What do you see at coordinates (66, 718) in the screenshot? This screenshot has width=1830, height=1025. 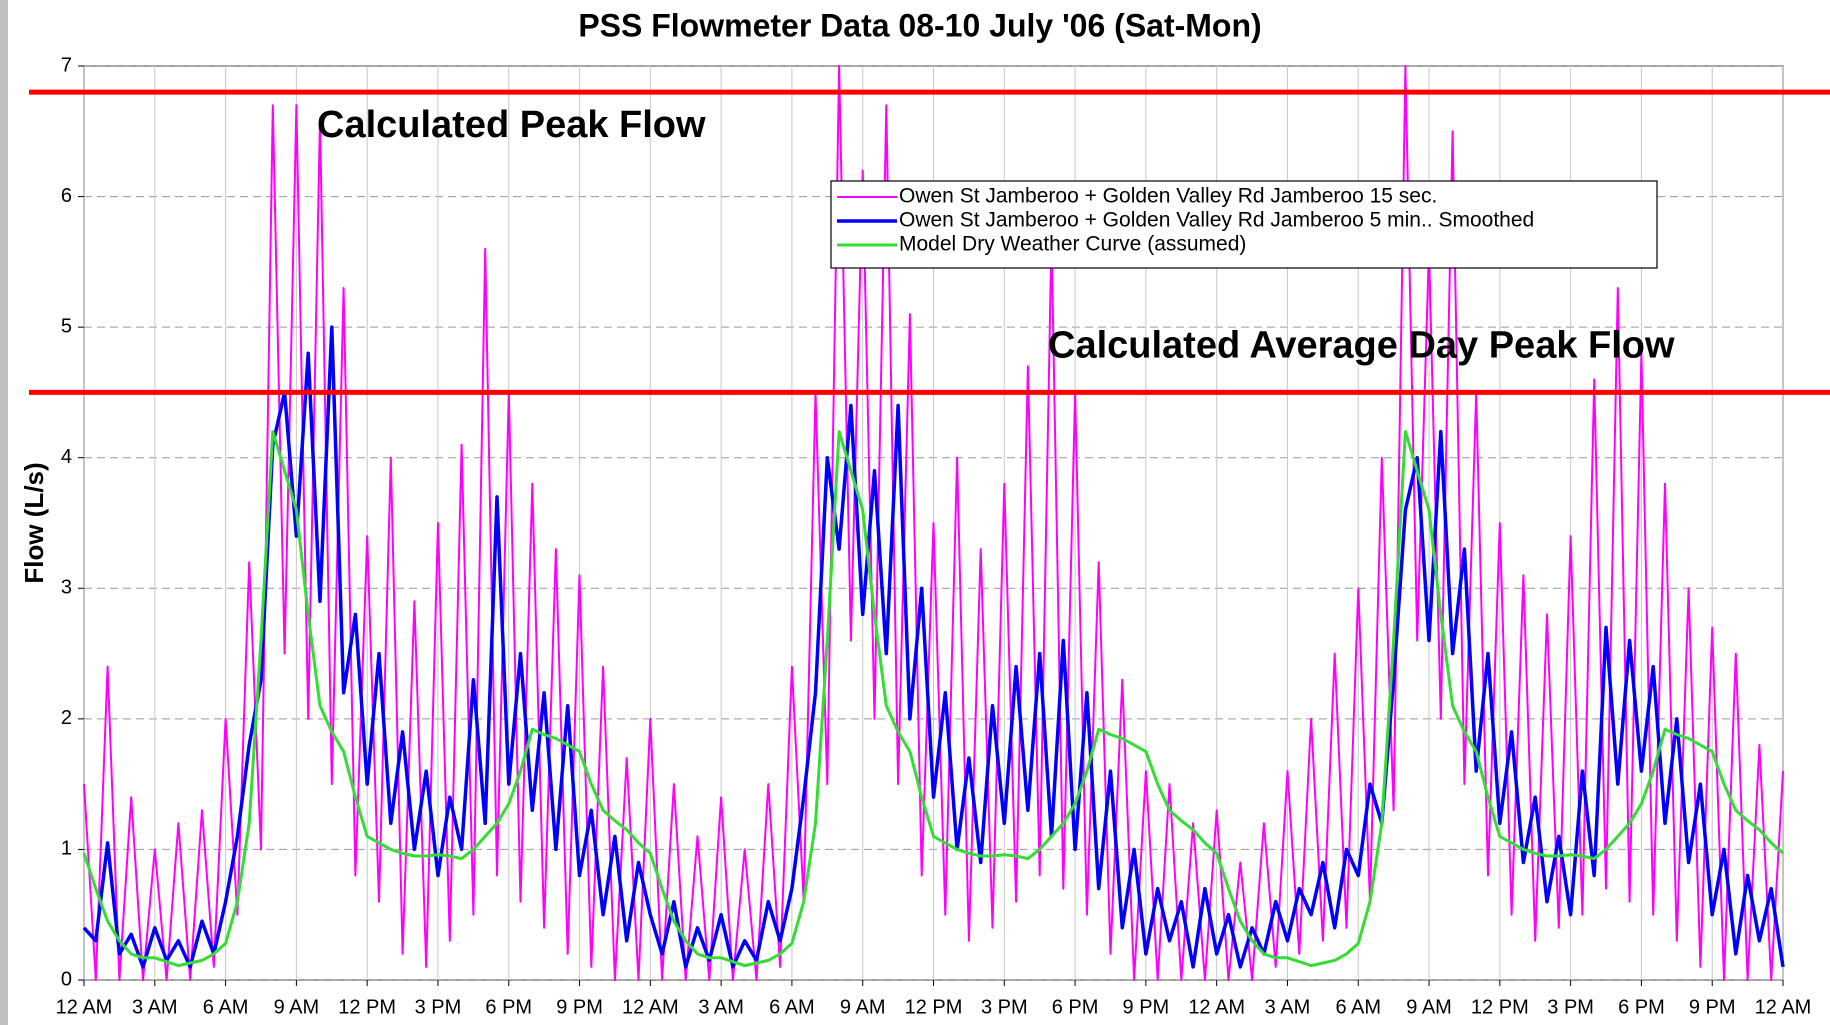 I see `y-tick-label: 2` at bounding box center [66, 718].